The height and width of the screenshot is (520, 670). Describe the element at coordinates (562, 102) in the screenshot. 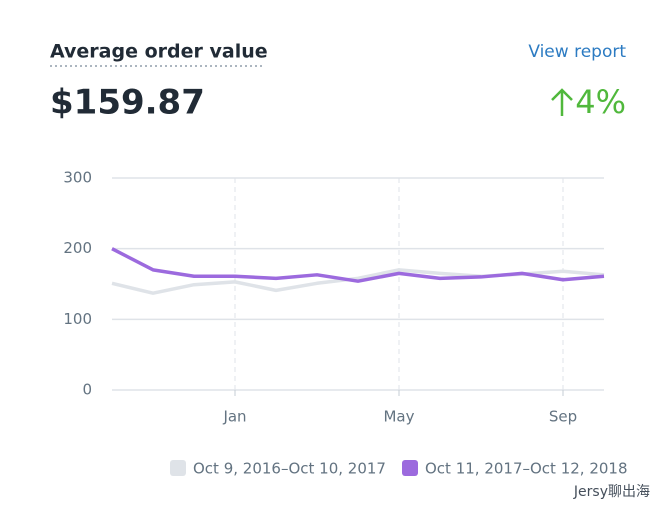

I see `change-arrow` at that location.